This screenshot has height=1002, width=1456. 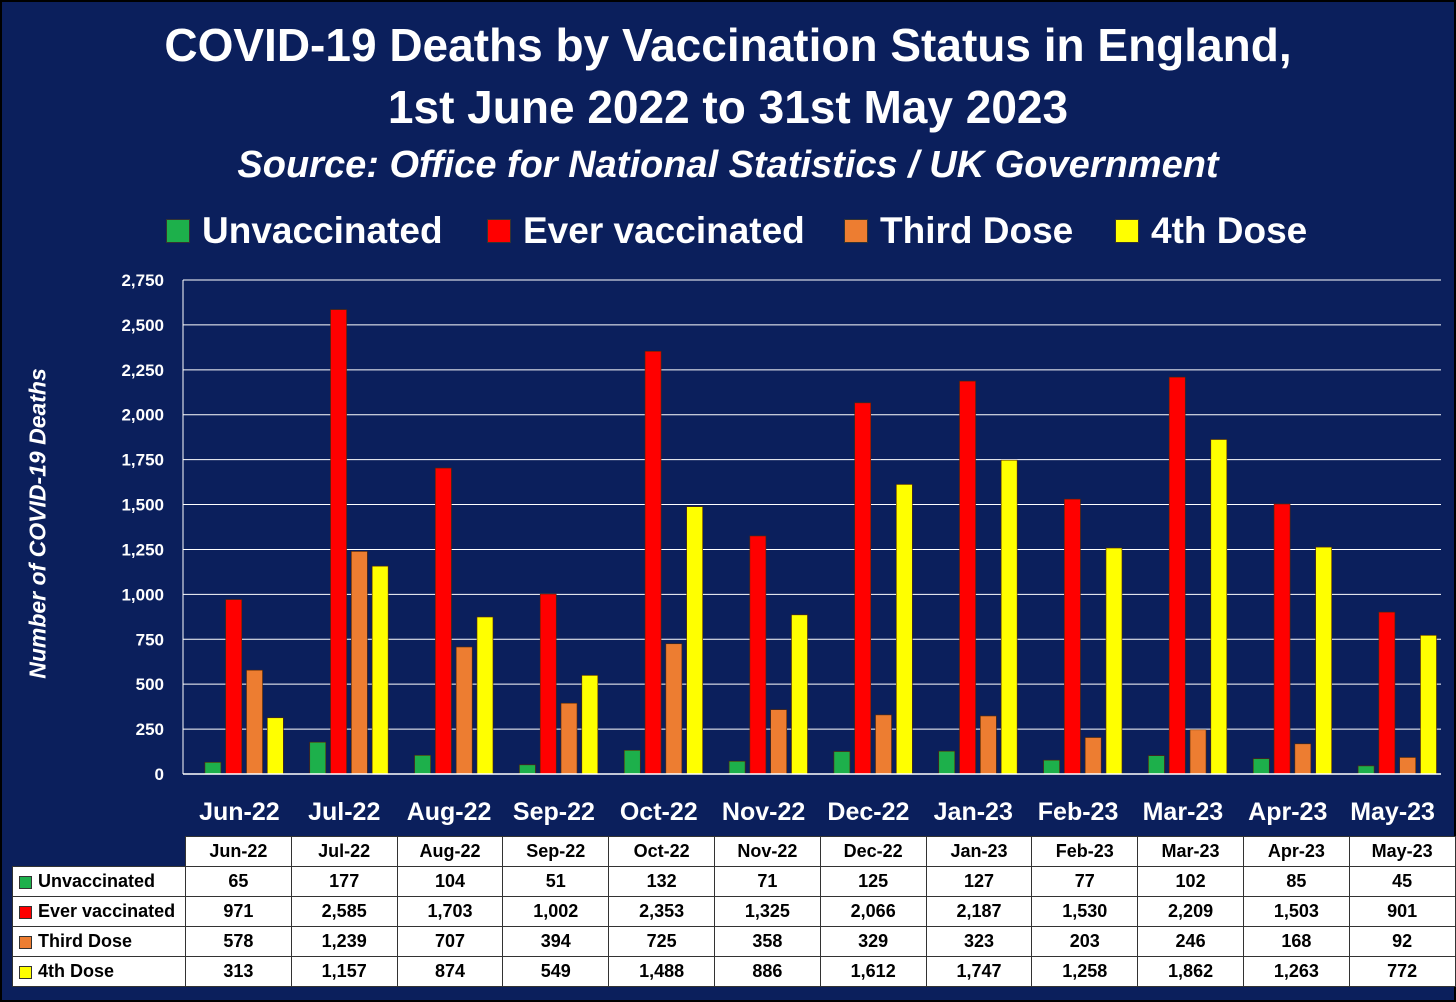 What do you see at coordinates (556, 971) in the screenshot?
I see `table-cell: 549` at bounding box center [556, 971].